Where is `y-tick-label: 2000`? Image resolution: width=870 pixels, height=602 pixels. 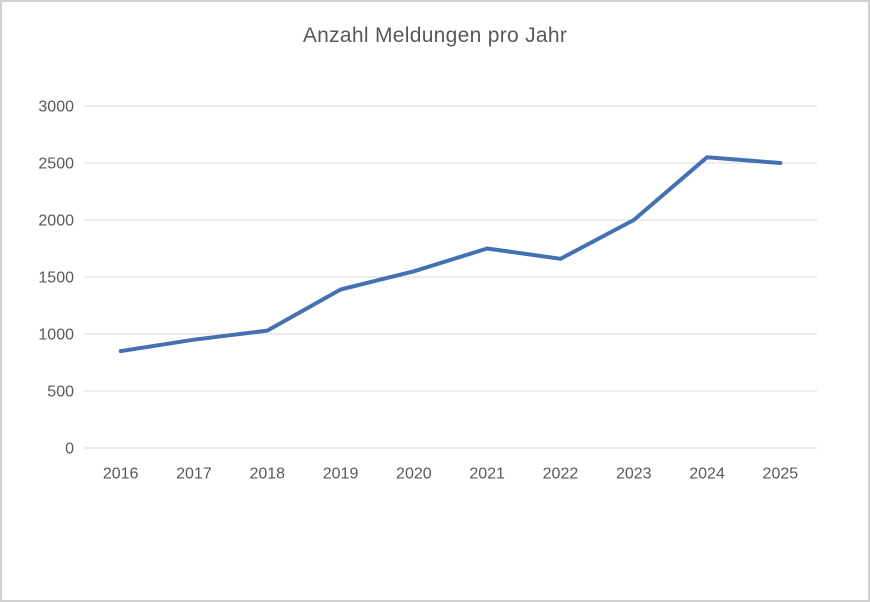
y-tick-label: 2000 is located at coordinates (56, 221).